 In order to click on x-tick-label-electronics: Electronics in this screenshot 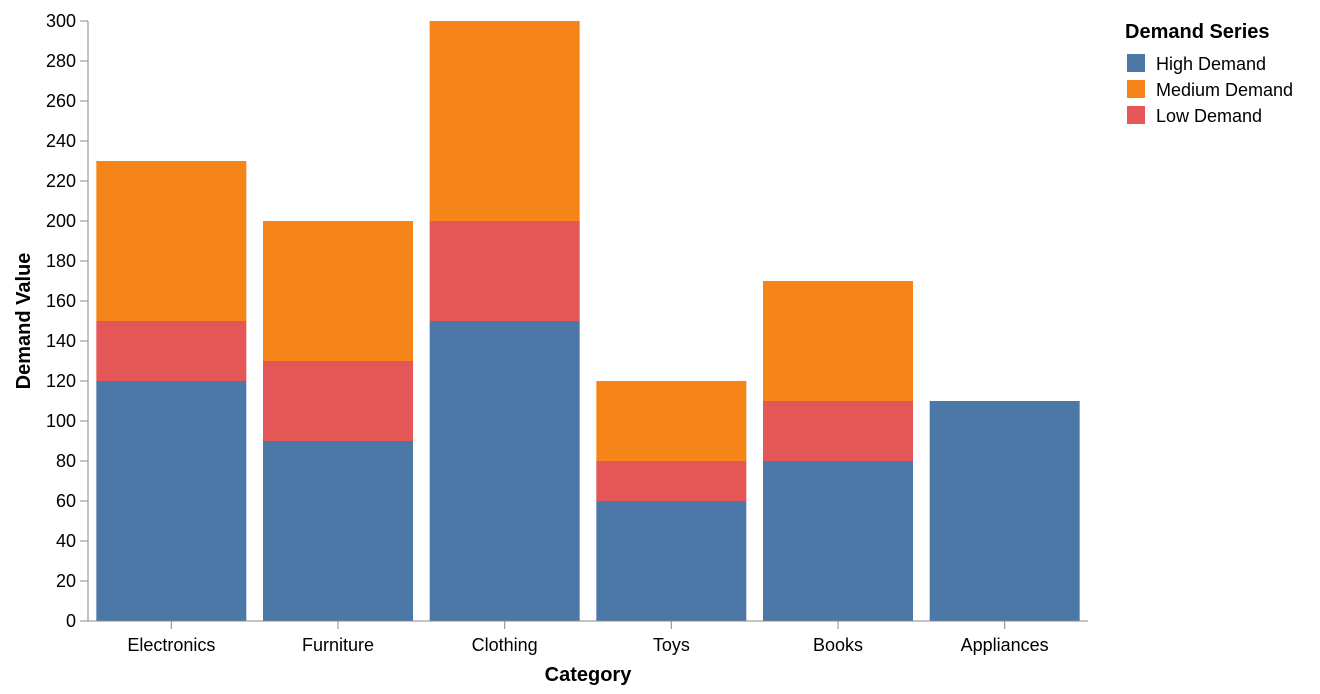, I will do `click(171, 645)`.